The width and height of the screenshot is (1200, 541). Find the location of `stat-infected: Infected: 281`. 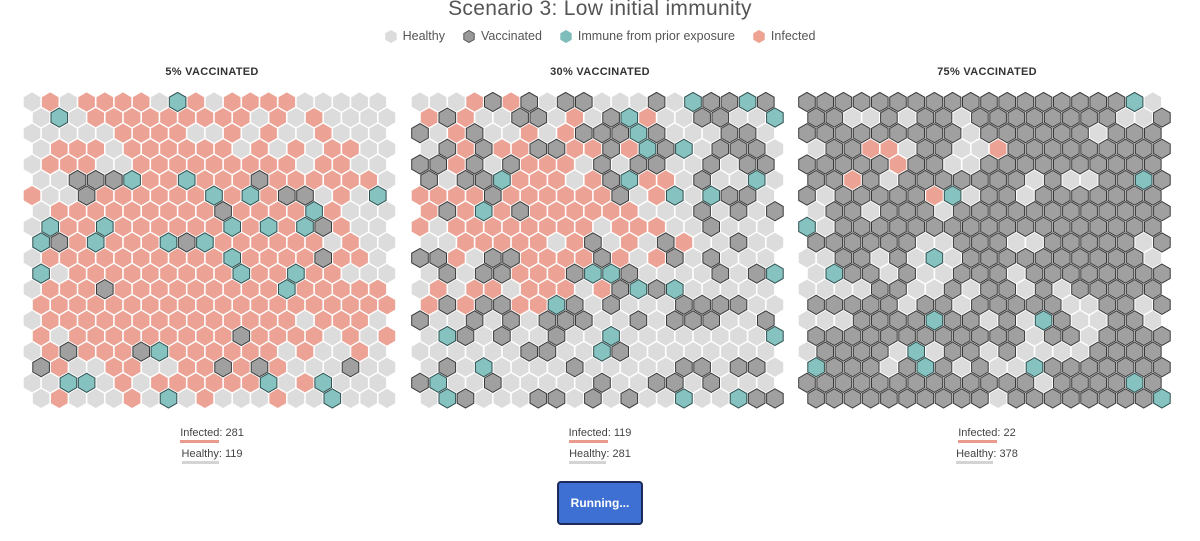

stat-infected: Infected: 281 is located at coordinates (212, 434).